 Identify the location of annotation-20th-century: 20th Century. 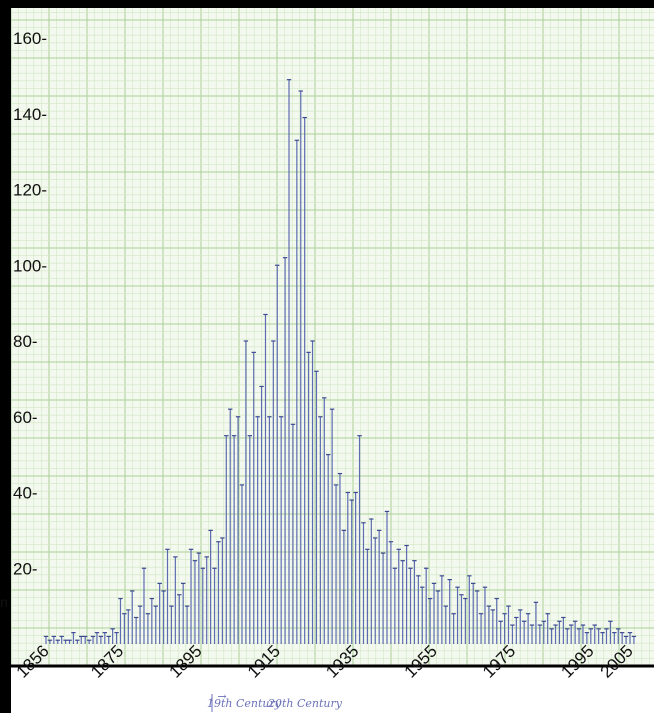
(305, 703).